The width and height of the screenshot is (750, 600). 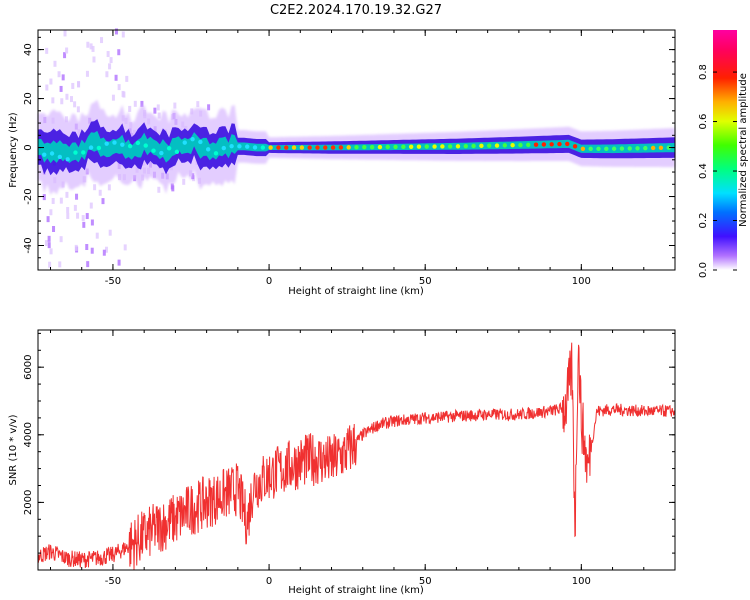 I want to click on y-tick-label: -40, so click(x=28, y=245).